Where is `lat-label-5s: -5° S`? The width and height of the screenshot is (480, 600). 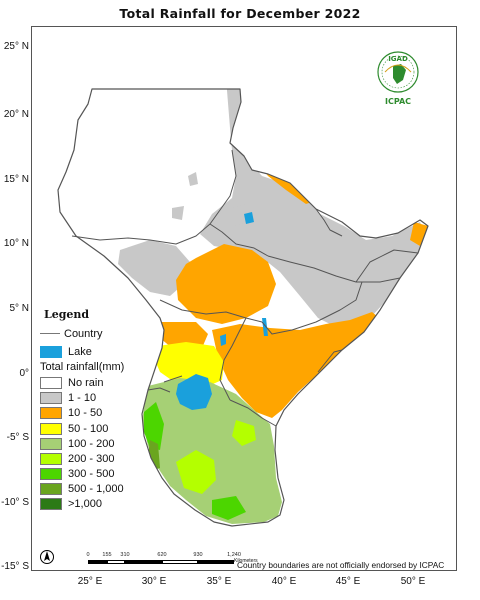 lat-label-5s: -5° S is located at coordinates (17, 437).